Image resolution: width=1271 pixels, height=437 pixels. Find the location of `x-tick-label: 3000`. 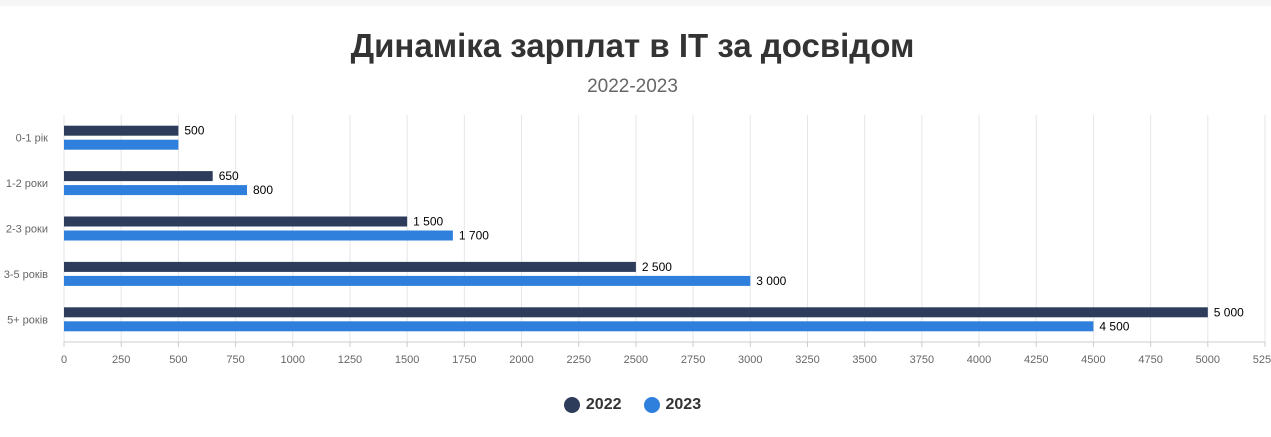

x-tick-label: 3000 is located at coordinates (750, 360).